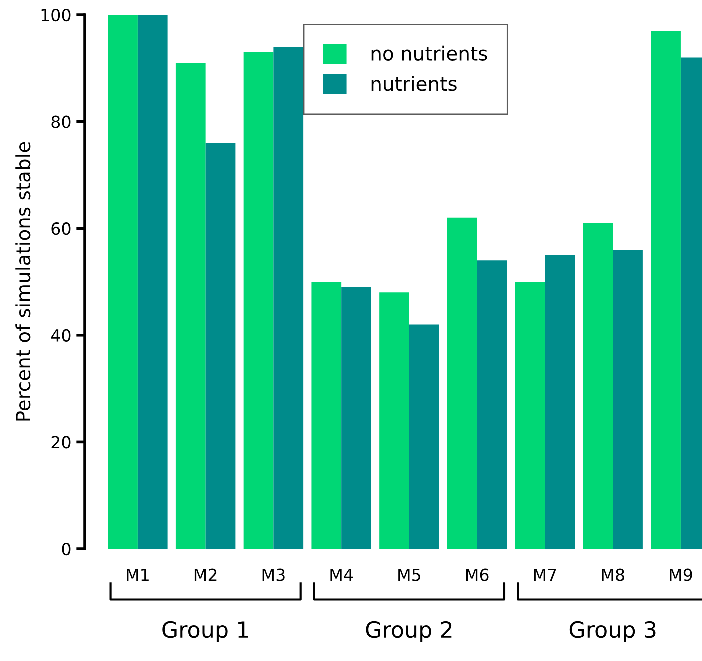 The image size is (702, 661). What do you see at coordinates (205, 575) in the screenshot?
I see `x-tick-label: M2` at bounding box center [205, 575].